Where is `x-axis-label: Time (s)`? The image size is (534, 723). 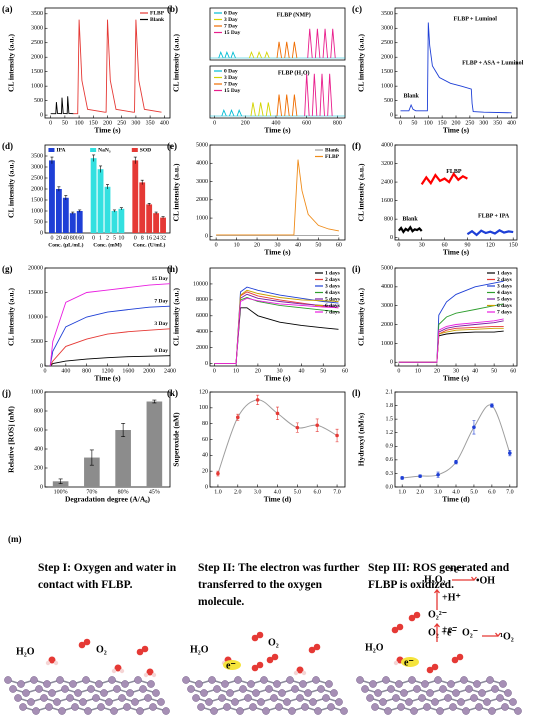 x-axis-label: Time (s) is located at coordinates (277, 378).